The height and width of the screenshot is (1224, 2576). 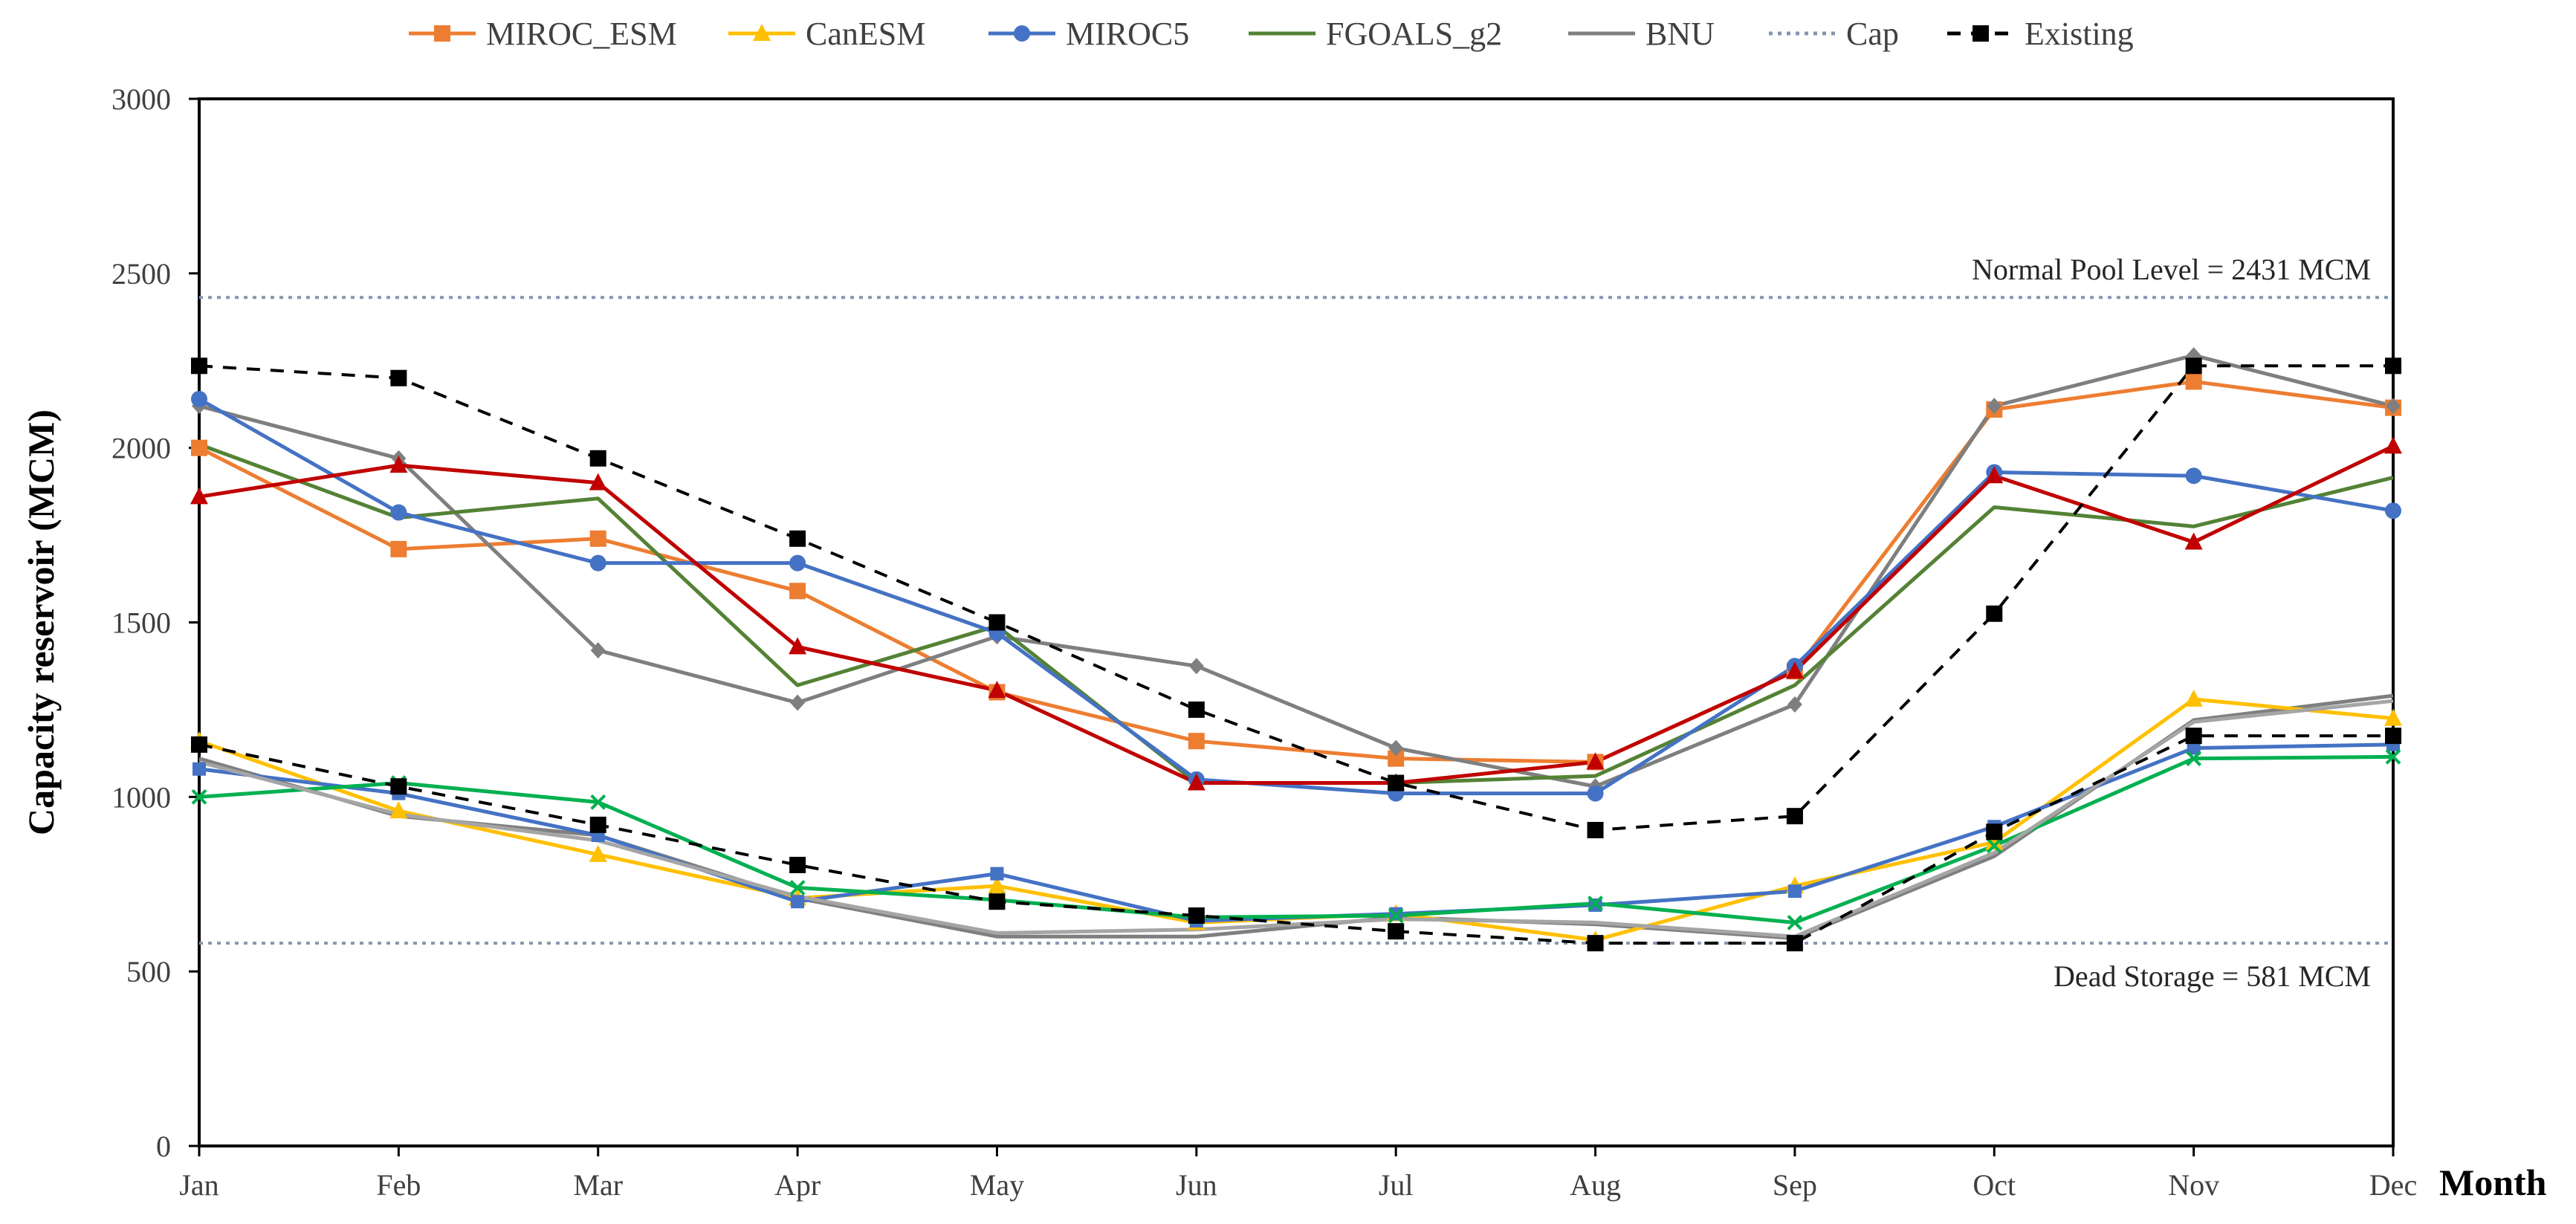 What do you see at coordinates (2394, 407) in the screenshot?
I see `data-point-bnu-upper-dec` at bounding box center [2394, 407].